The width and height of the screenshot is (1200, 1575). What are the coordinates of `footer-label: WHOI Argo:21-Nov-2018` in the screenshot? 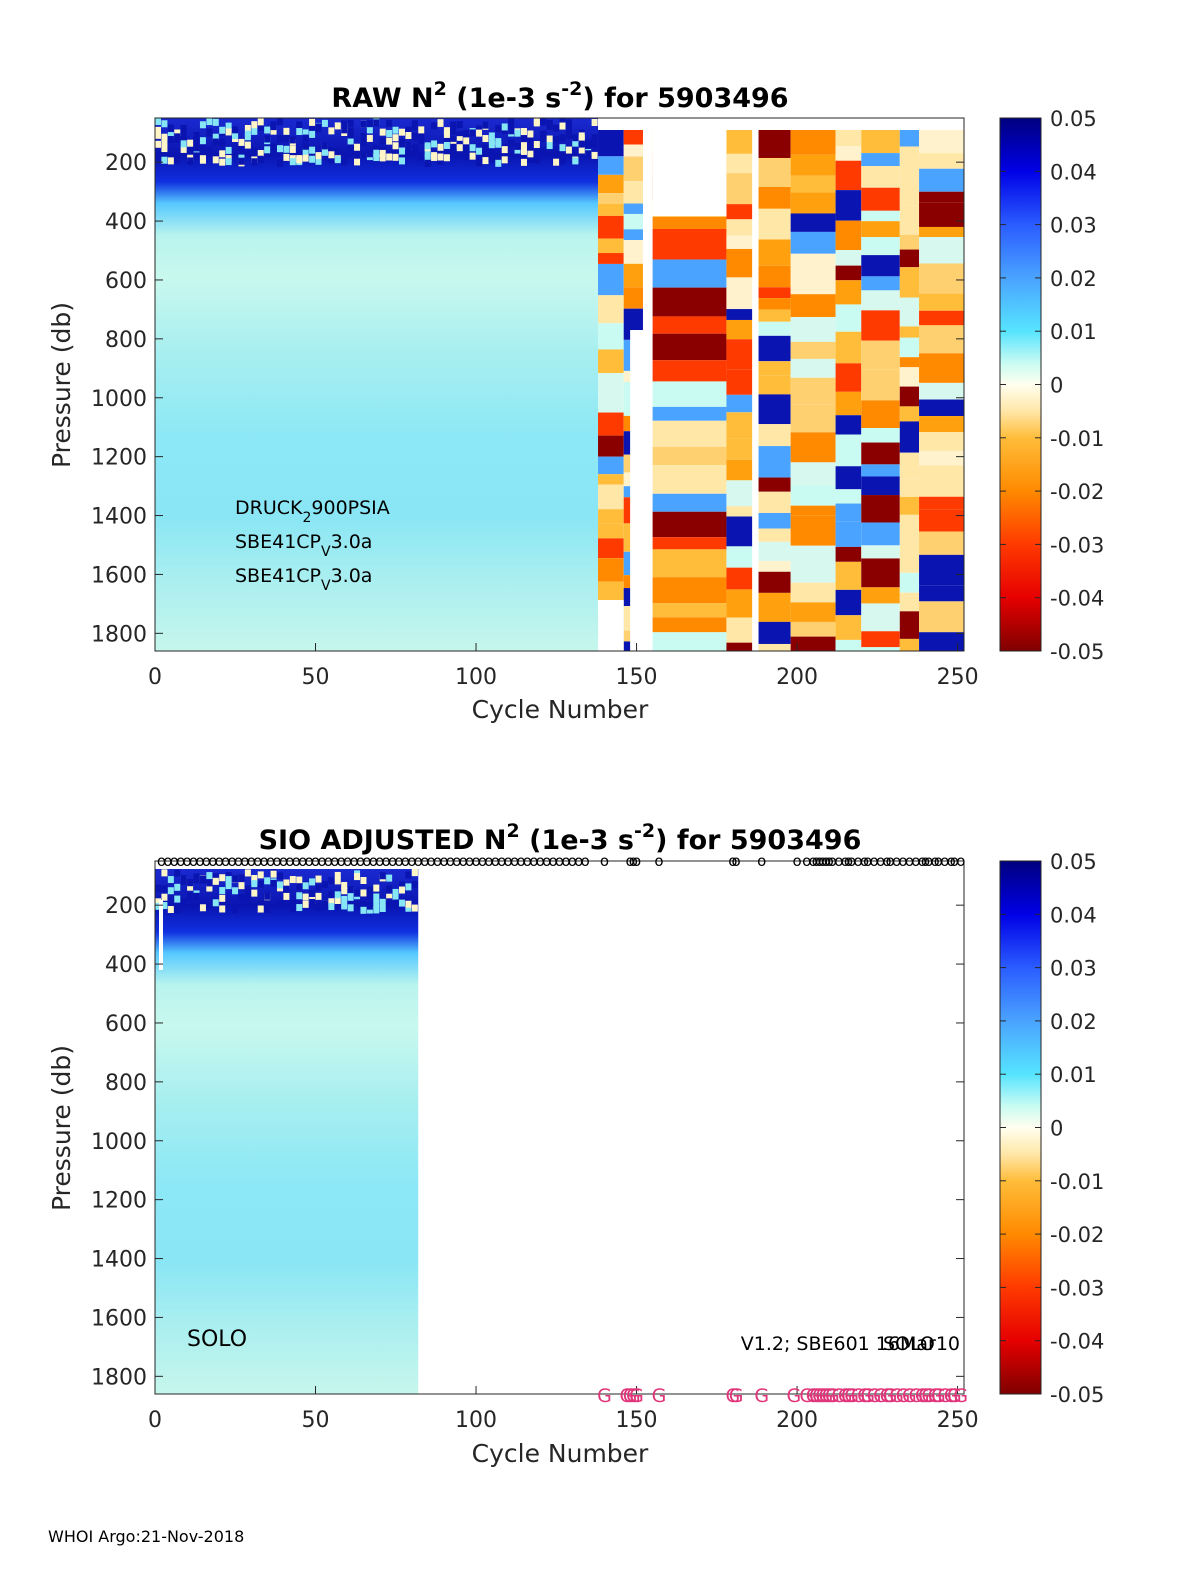 It's located at (146, 1536).